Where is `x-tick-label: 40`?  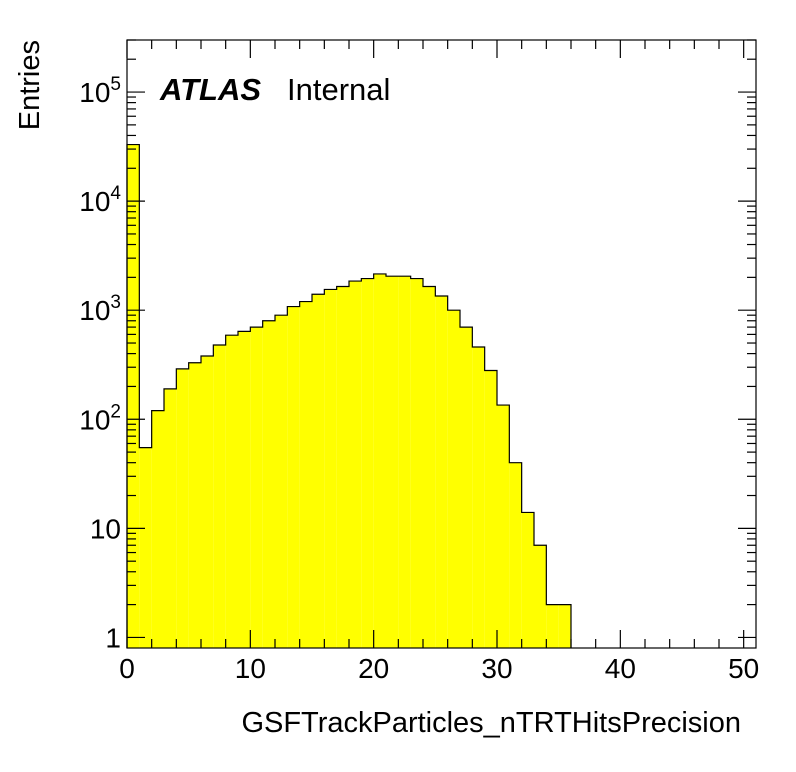
x-tick-label: 40 is located at coordinates (620, 668).